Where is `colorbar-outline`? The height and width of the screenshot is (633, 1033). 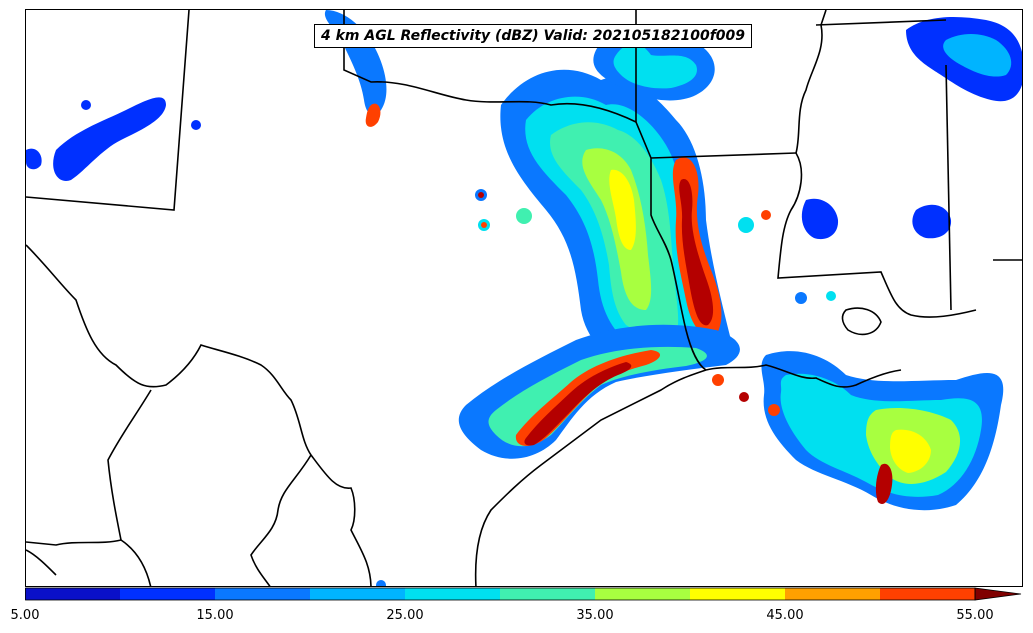
colorbar-outline is located at coordinates (500, 594).